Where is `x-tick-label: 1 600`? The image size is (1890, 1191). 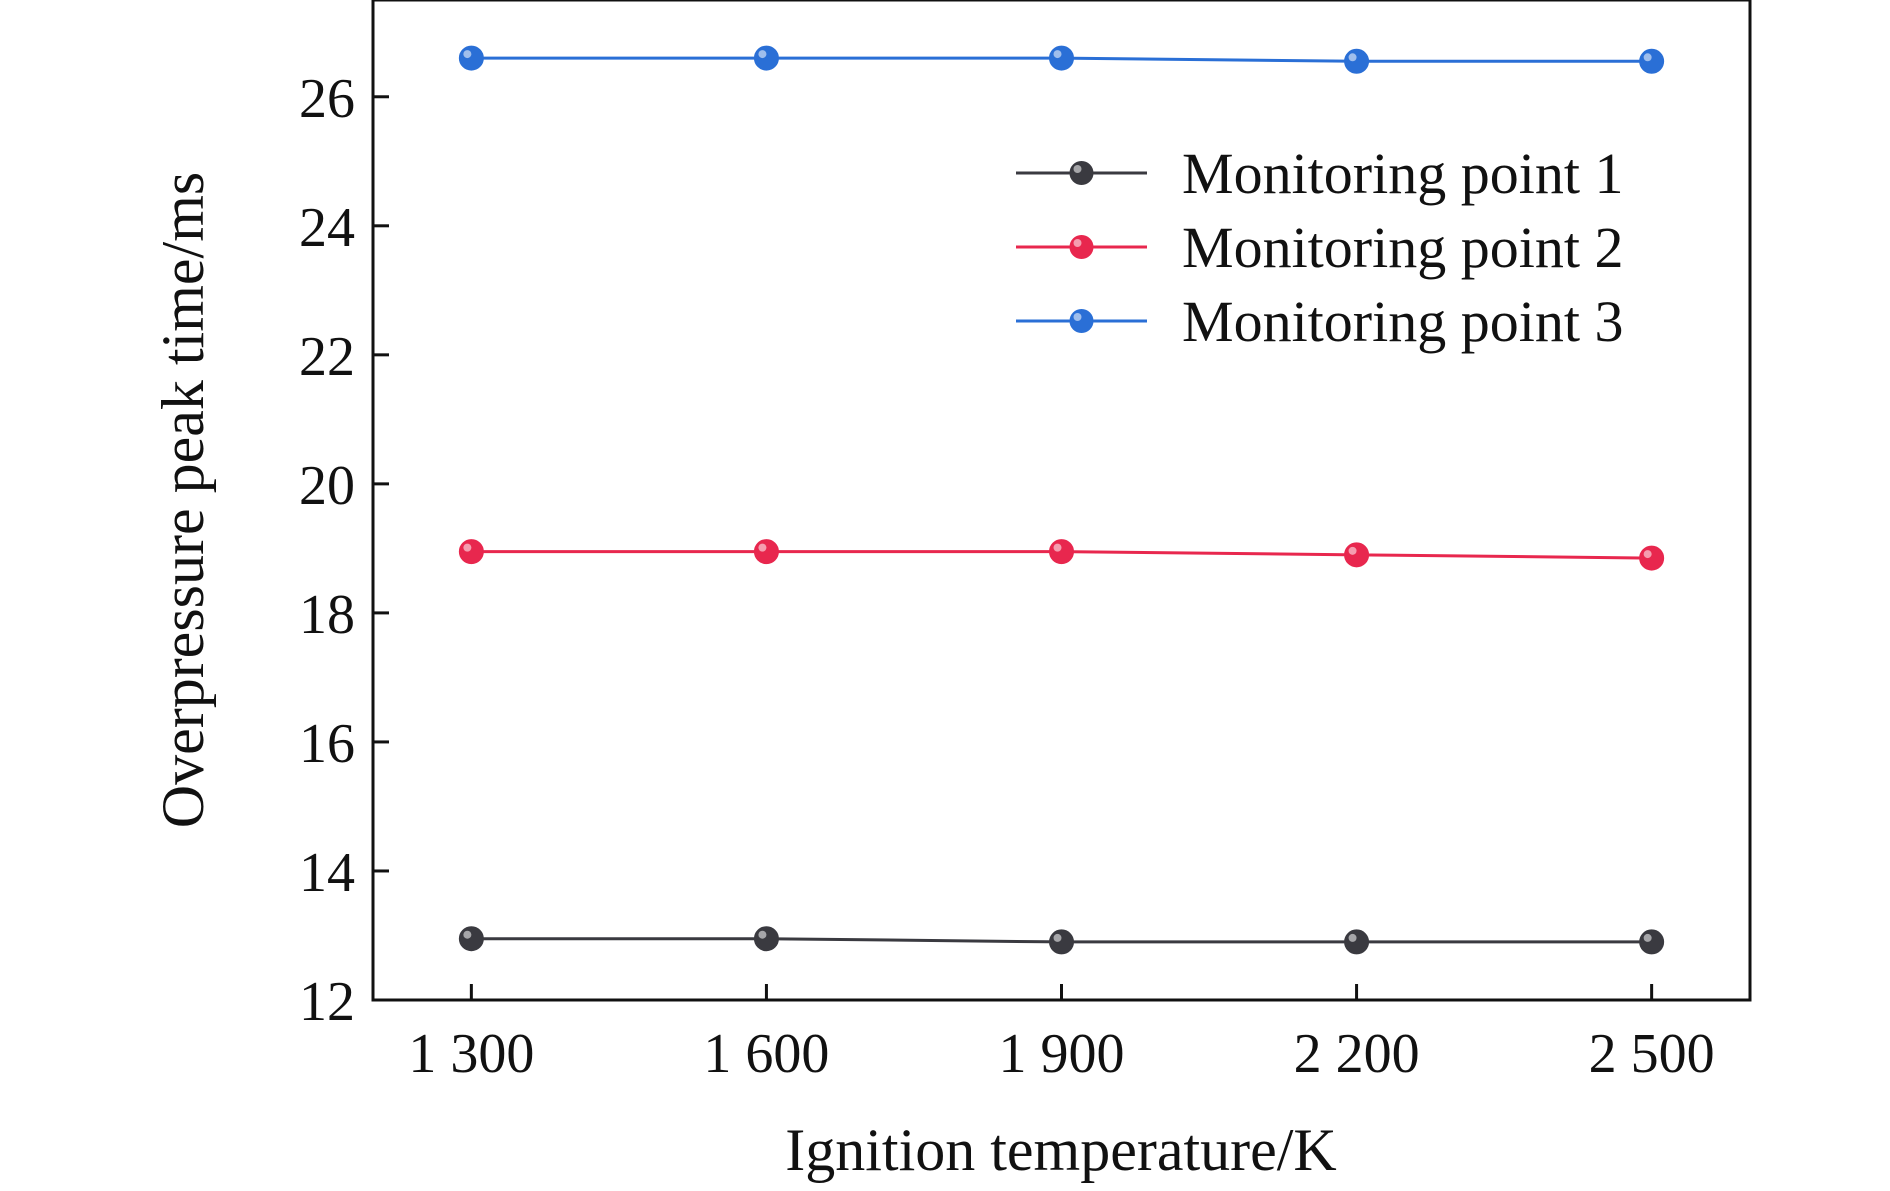 x-tick-label: 1 600 is located at coordinates (766, 1054).